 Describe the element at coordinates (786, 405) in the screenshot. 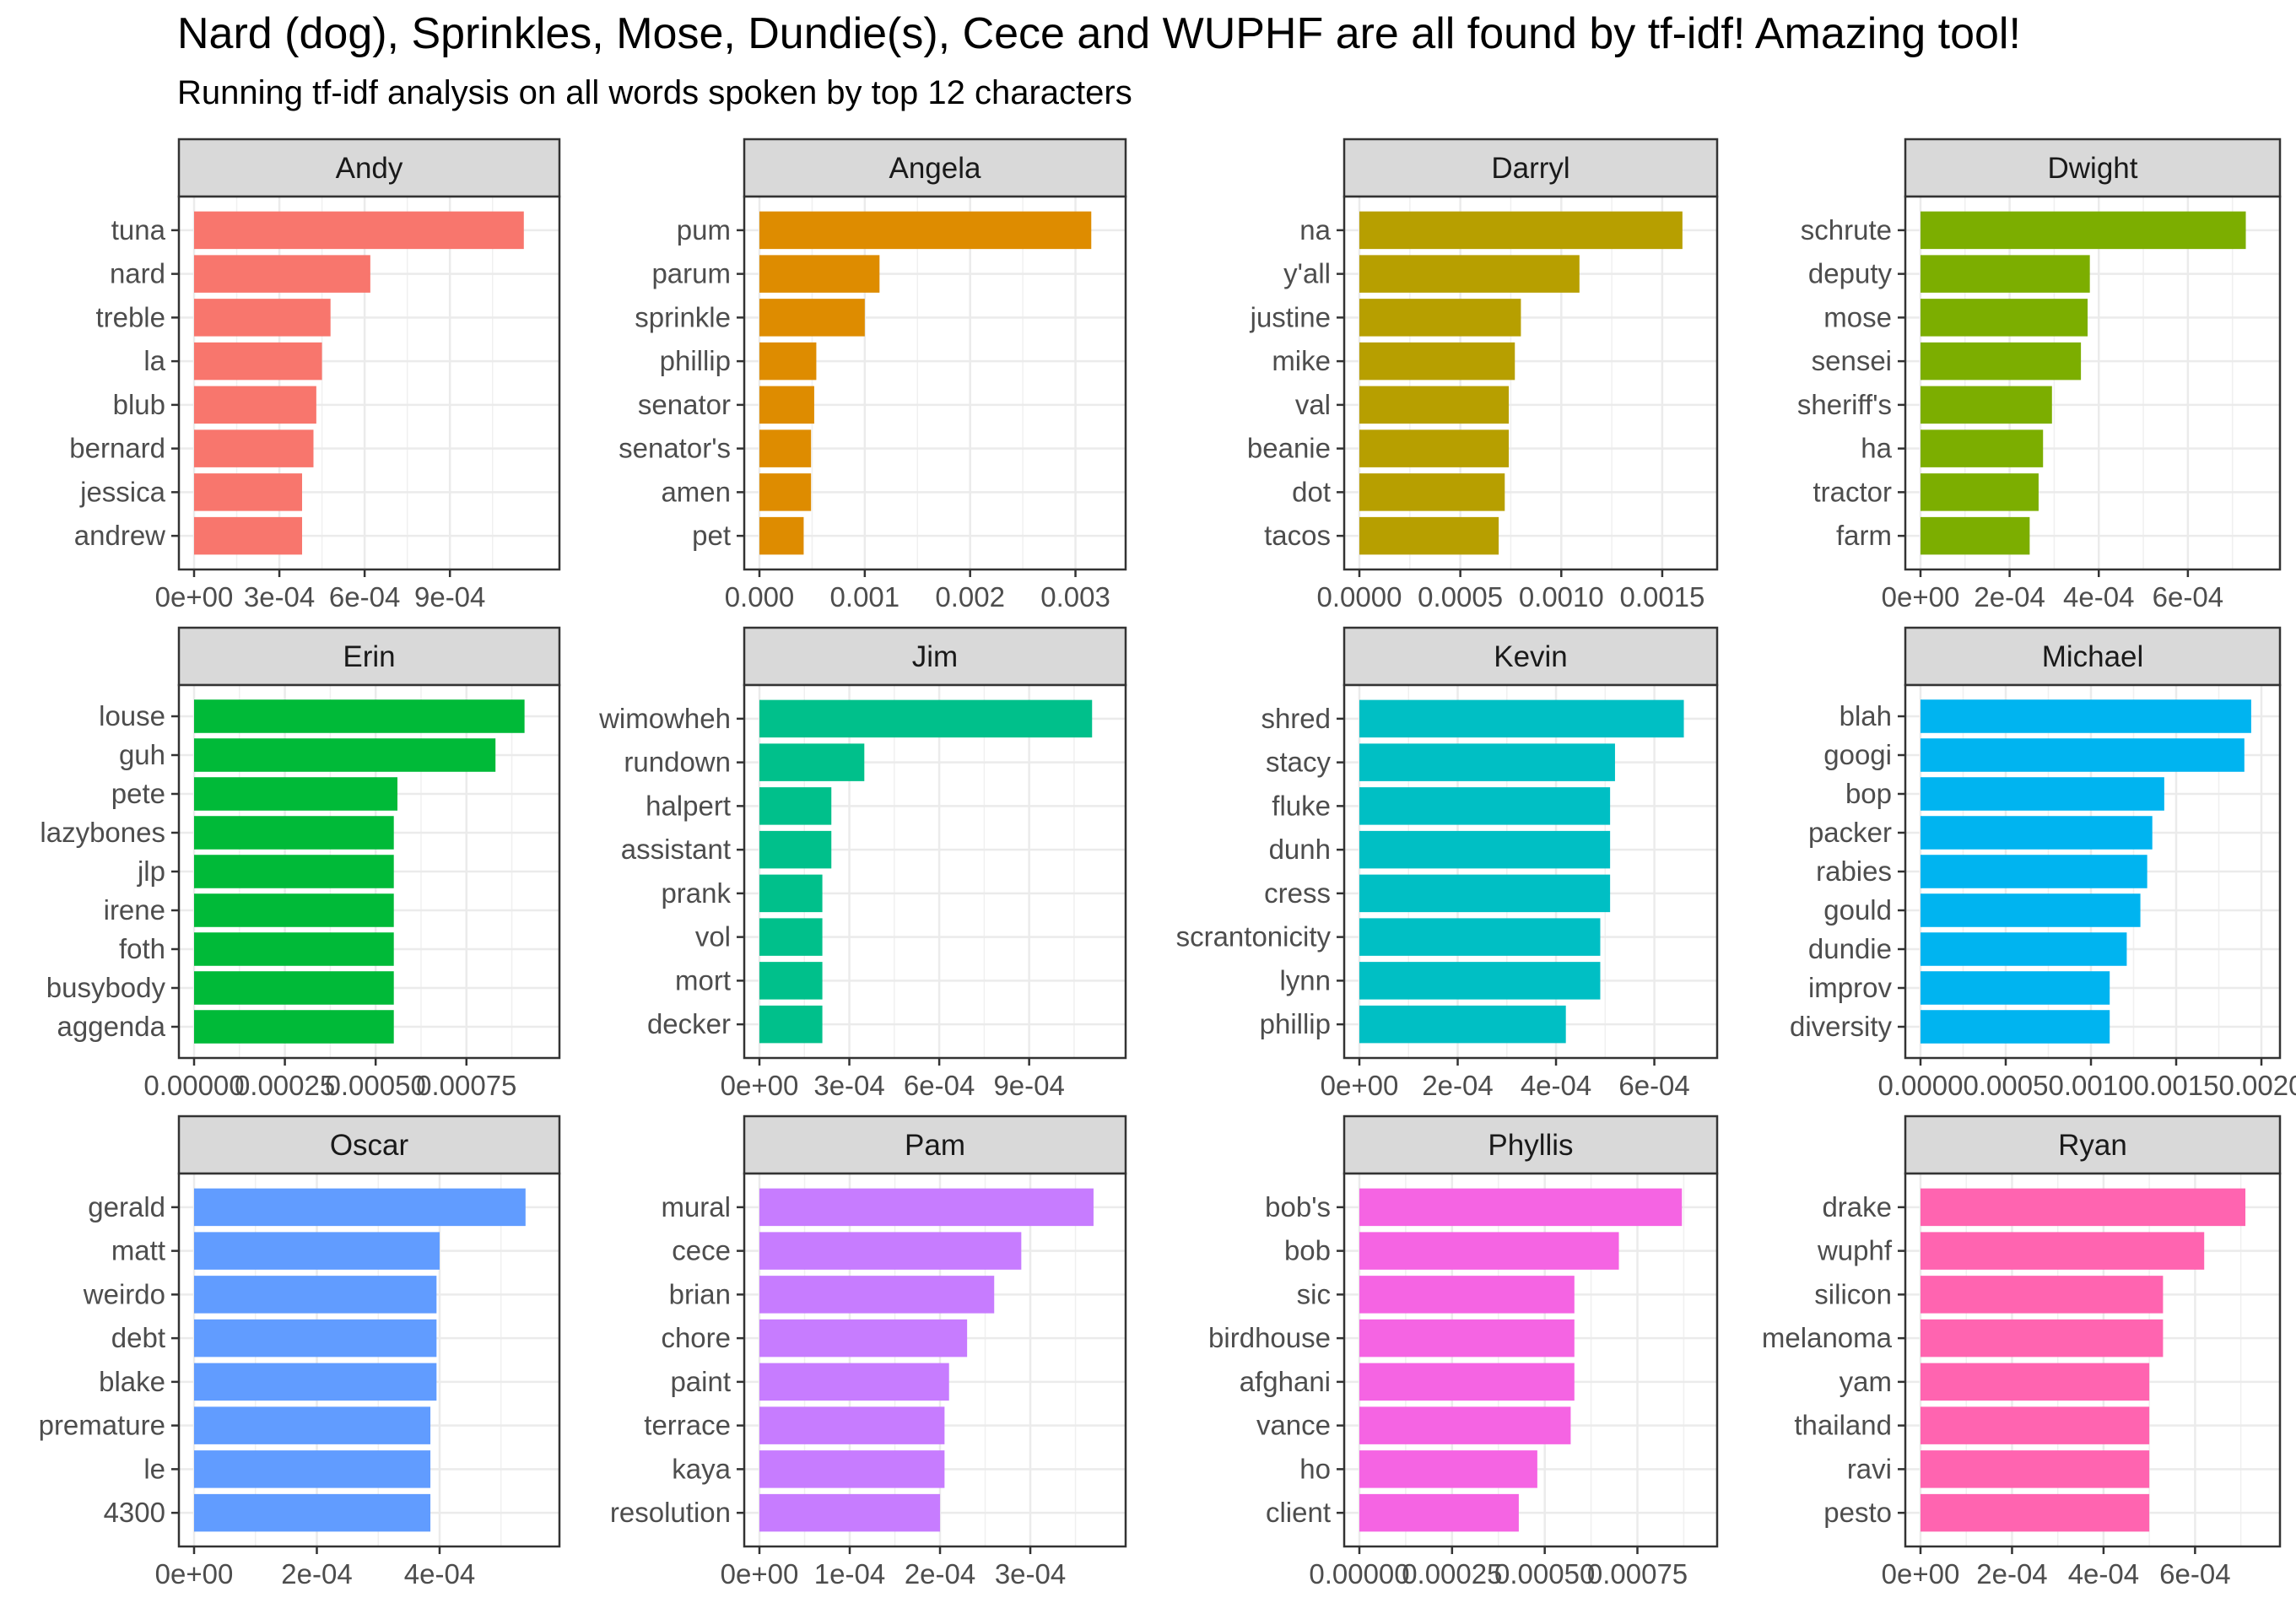

I see `bar-senator` at that location.